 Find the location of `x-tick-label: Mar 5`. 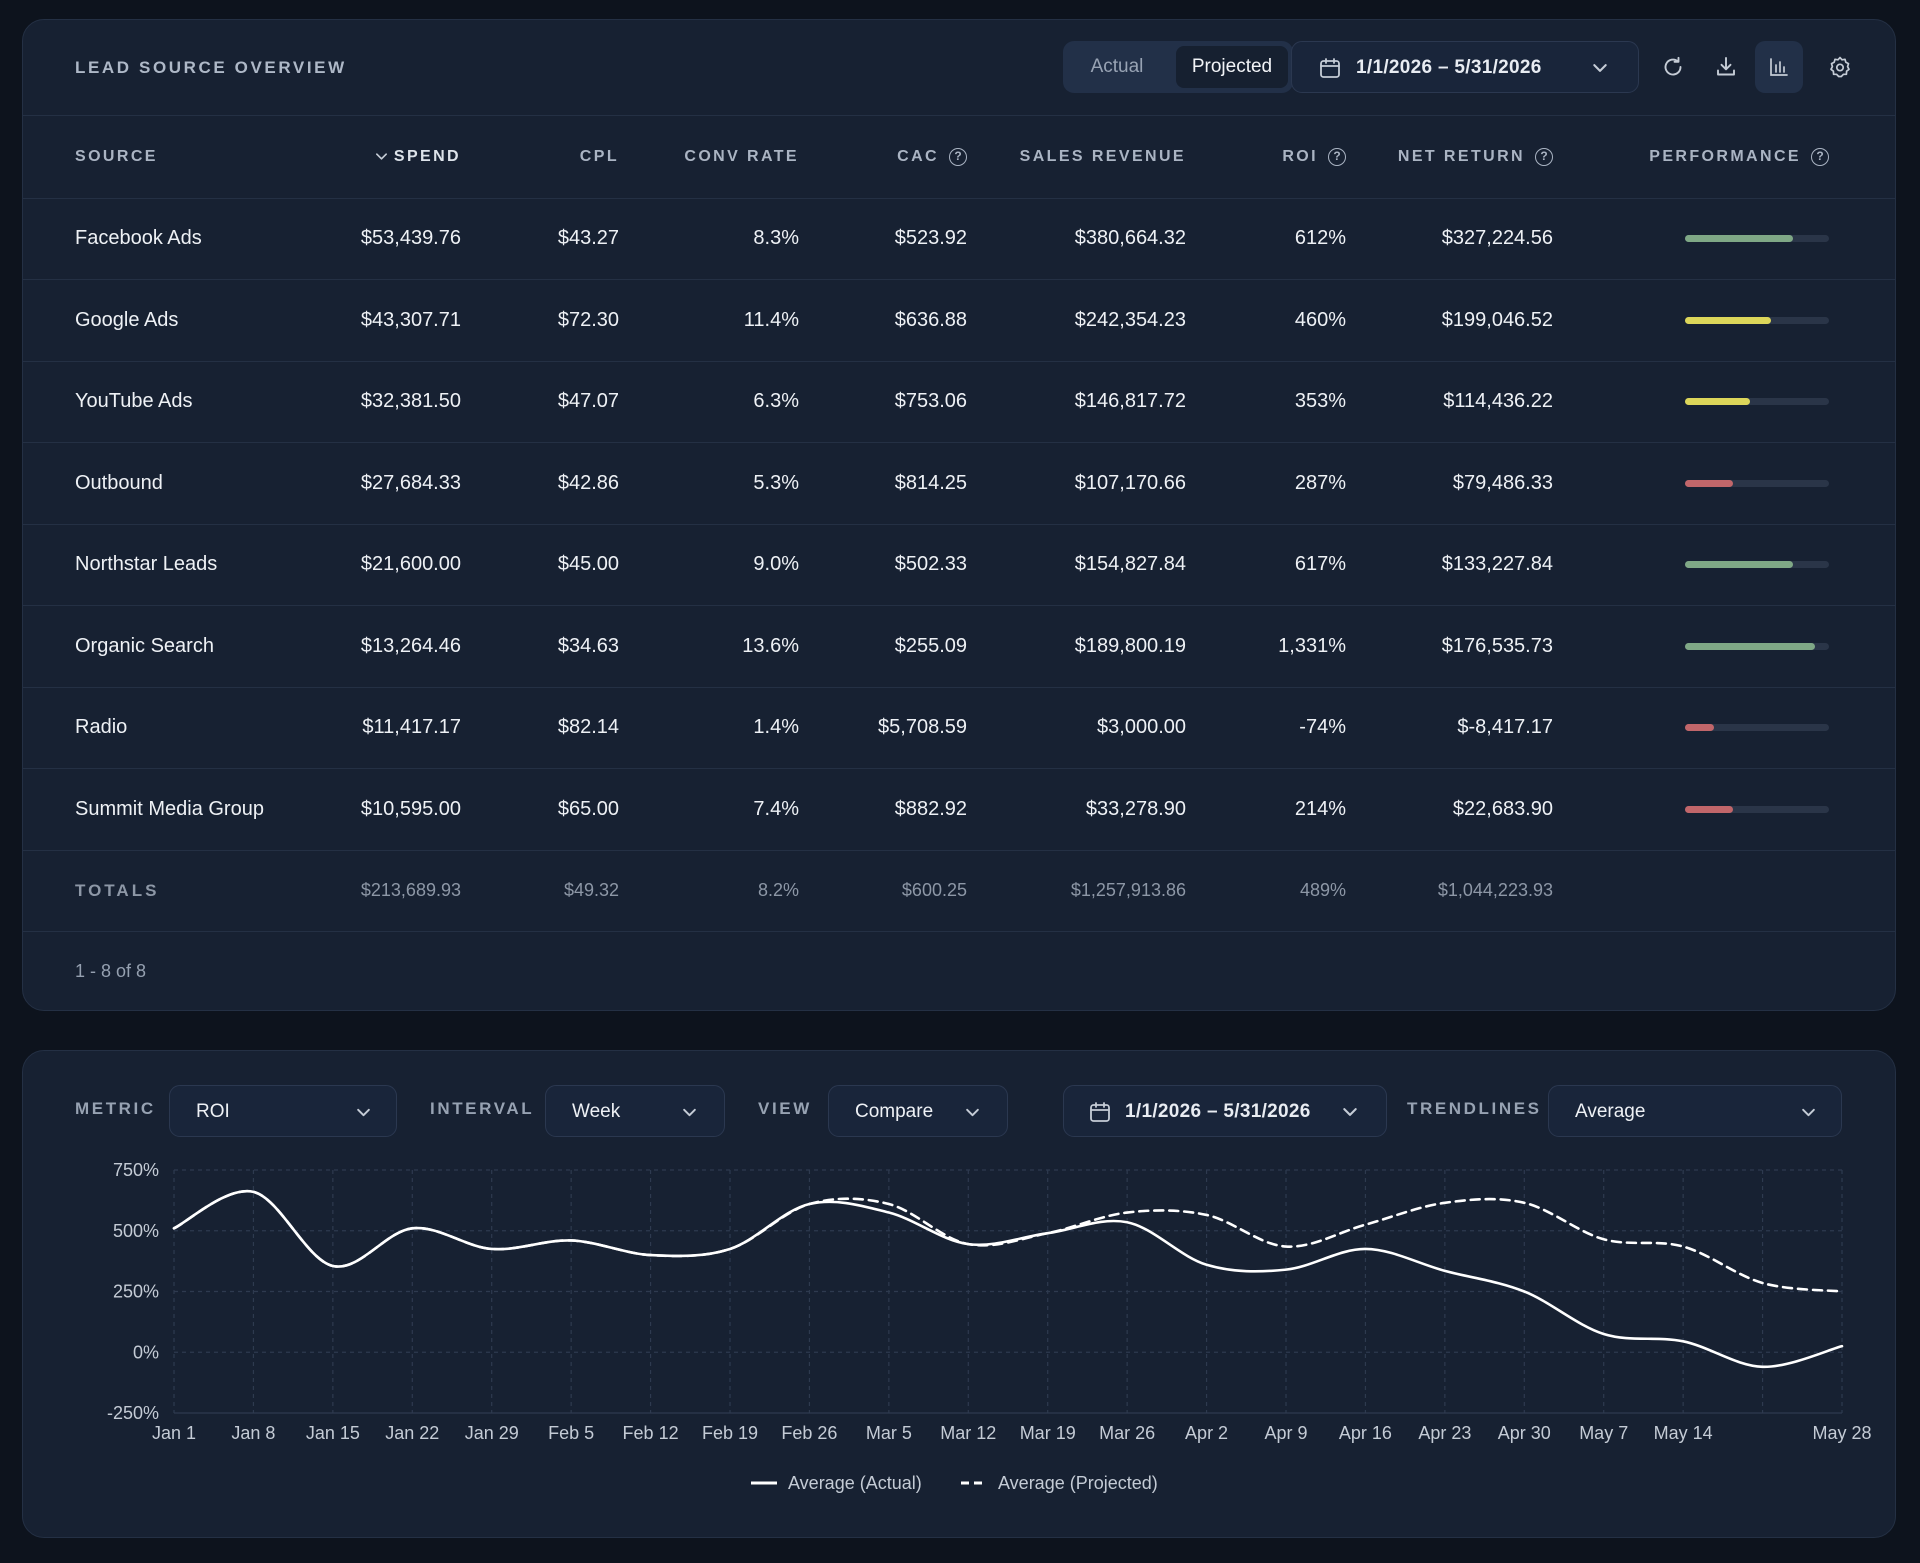

x-tick-label: Mar 5 is located at coordinates (889, 1433).